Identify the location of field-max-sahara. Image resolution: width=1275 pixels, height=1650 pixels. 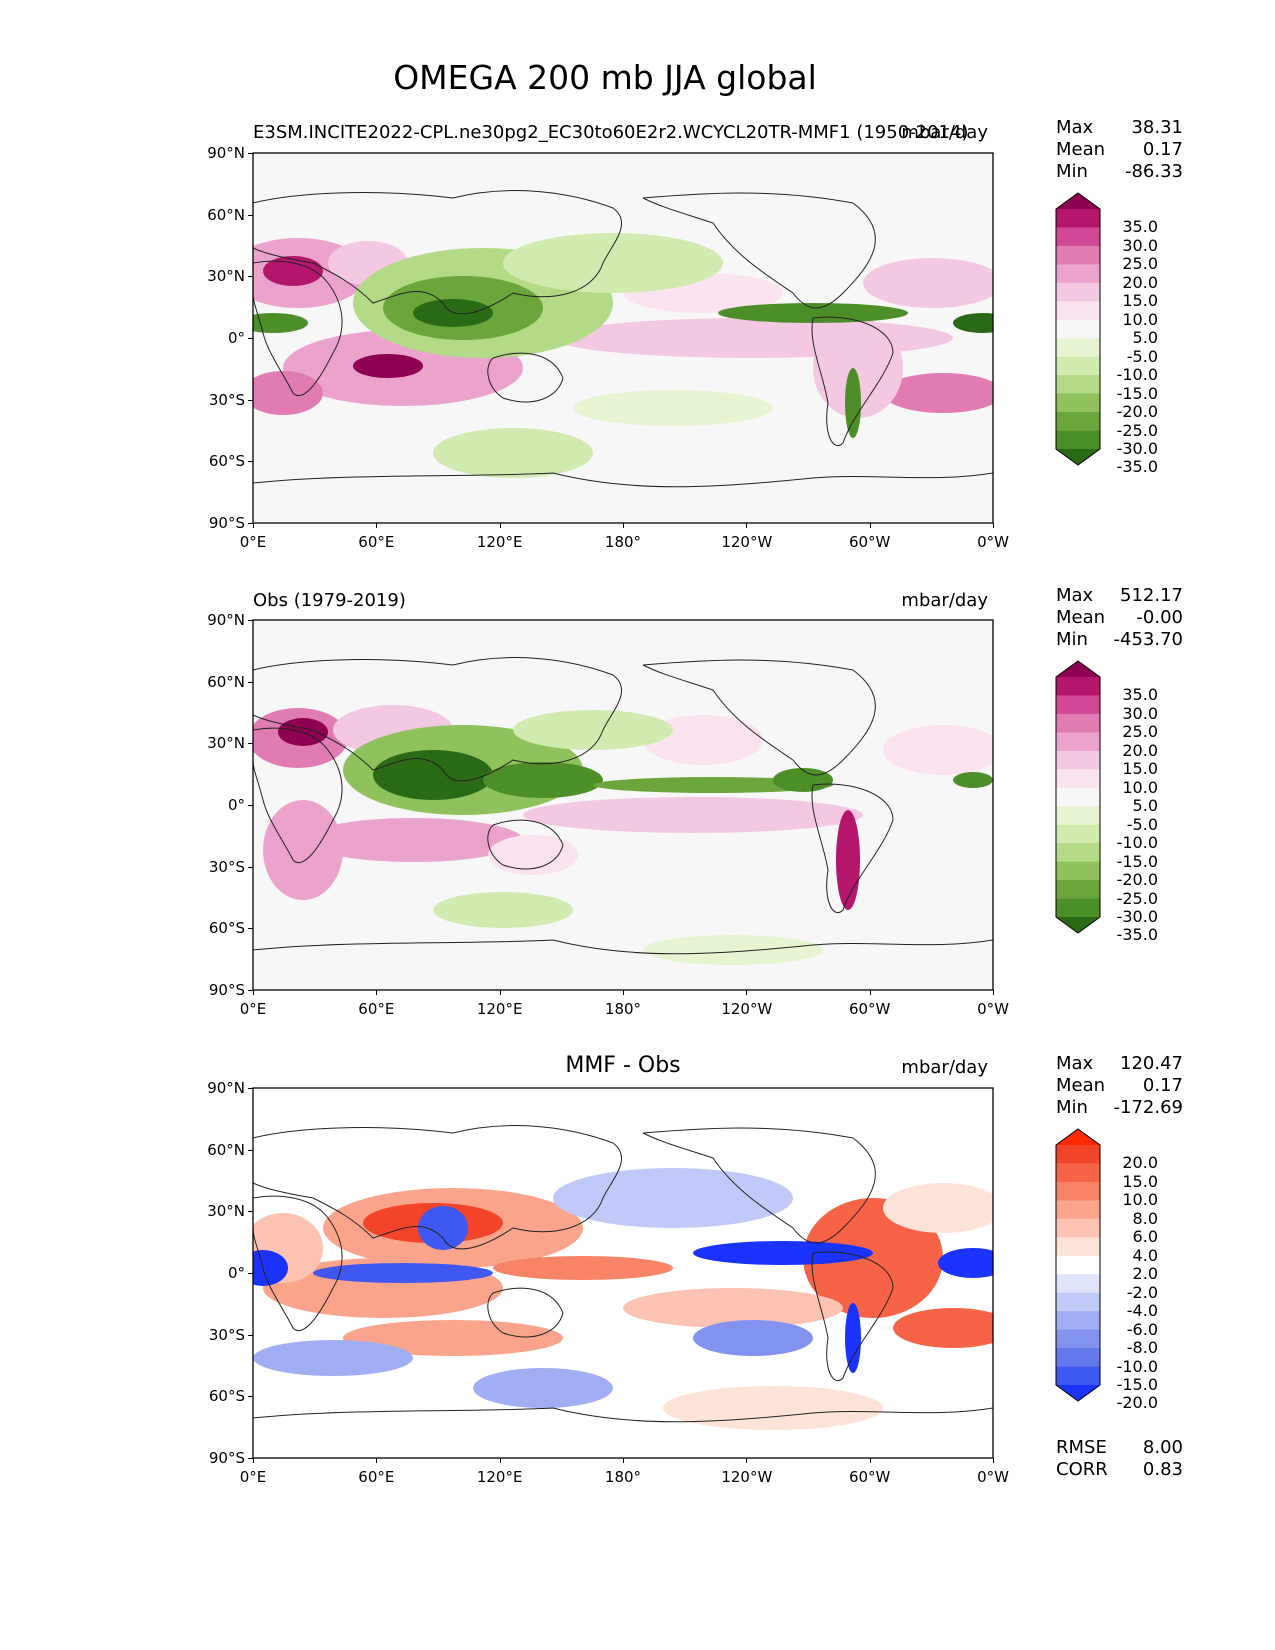
(293, 271).